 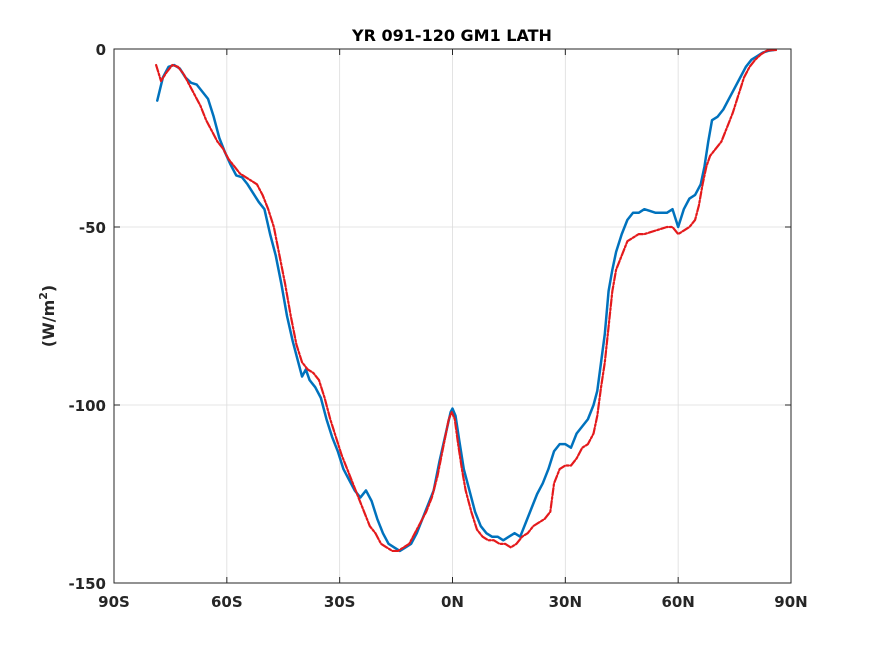 I want to click on x-tick-label: 0N, so click(x=452, y=602).